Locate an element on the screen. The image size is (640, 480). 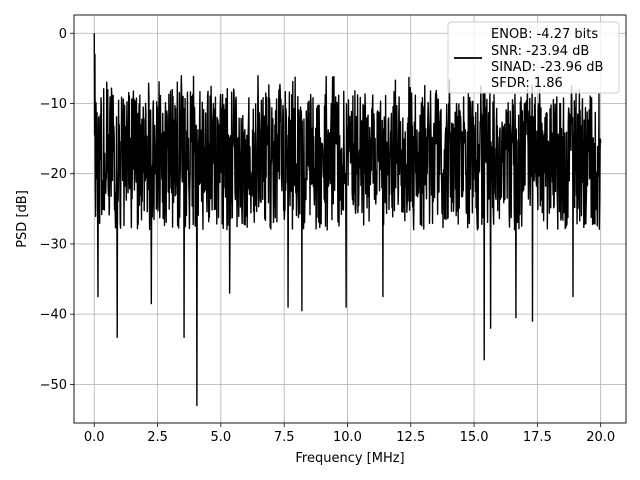
legend-line-sfdr: SFDR: 1.86 is located at coordinates (527, 83).